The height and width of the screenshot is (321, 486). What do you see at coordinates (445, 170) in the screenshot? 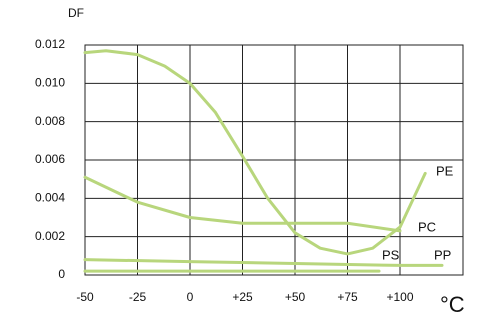
I see `series-label: PE` at bounding box center [445, 170].